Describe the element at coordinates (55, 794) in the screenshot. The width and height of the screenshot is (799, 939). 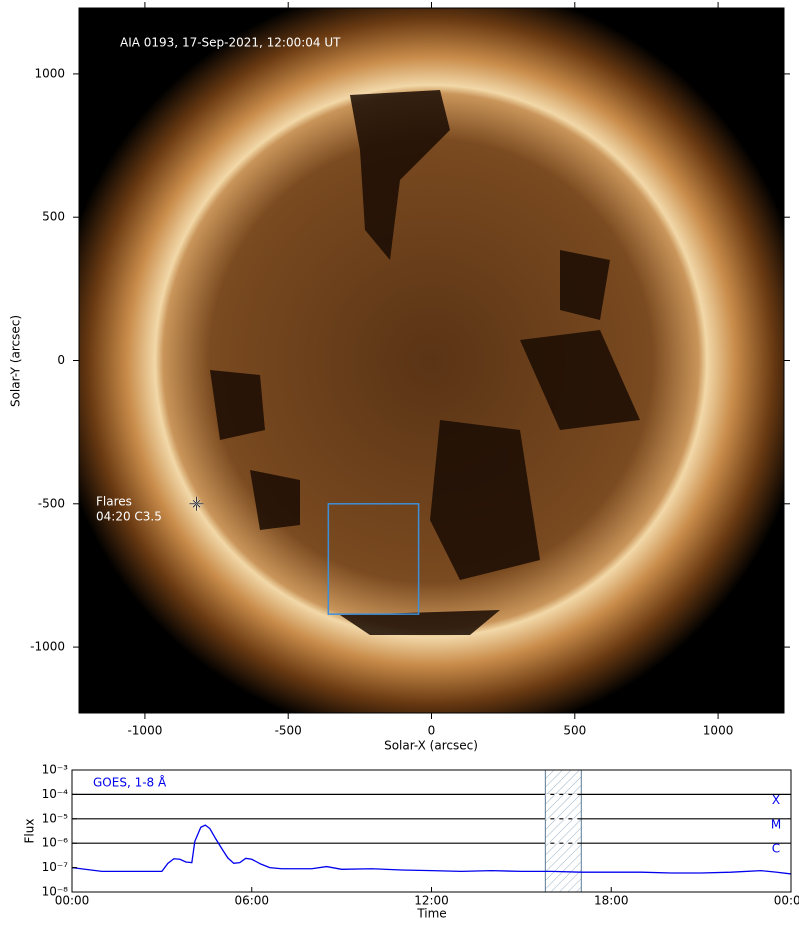
I see `y-tick-label: 10⁻⁴` at that location.